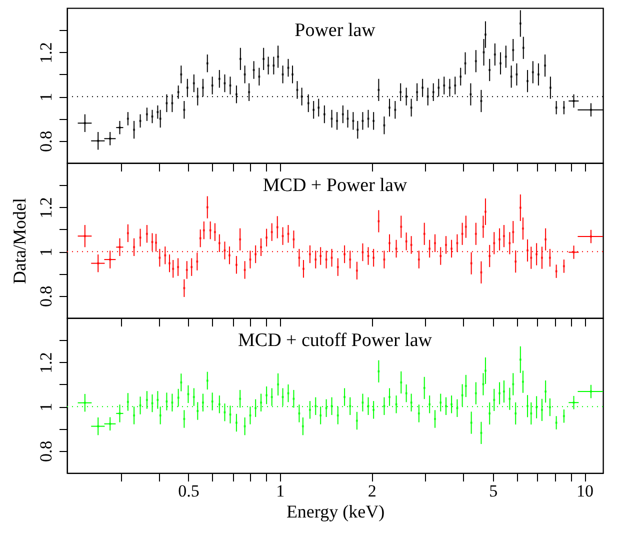  What do you see at coordinates (335, 340) in the screenshot?
I see `text: MCD + cutoff Power law` at bounding box center [335, 340].